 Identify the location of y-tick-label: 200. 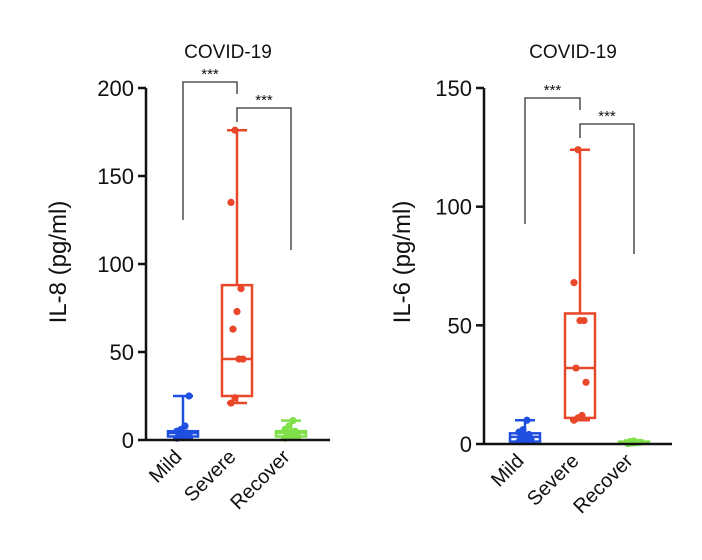
(115, 88).